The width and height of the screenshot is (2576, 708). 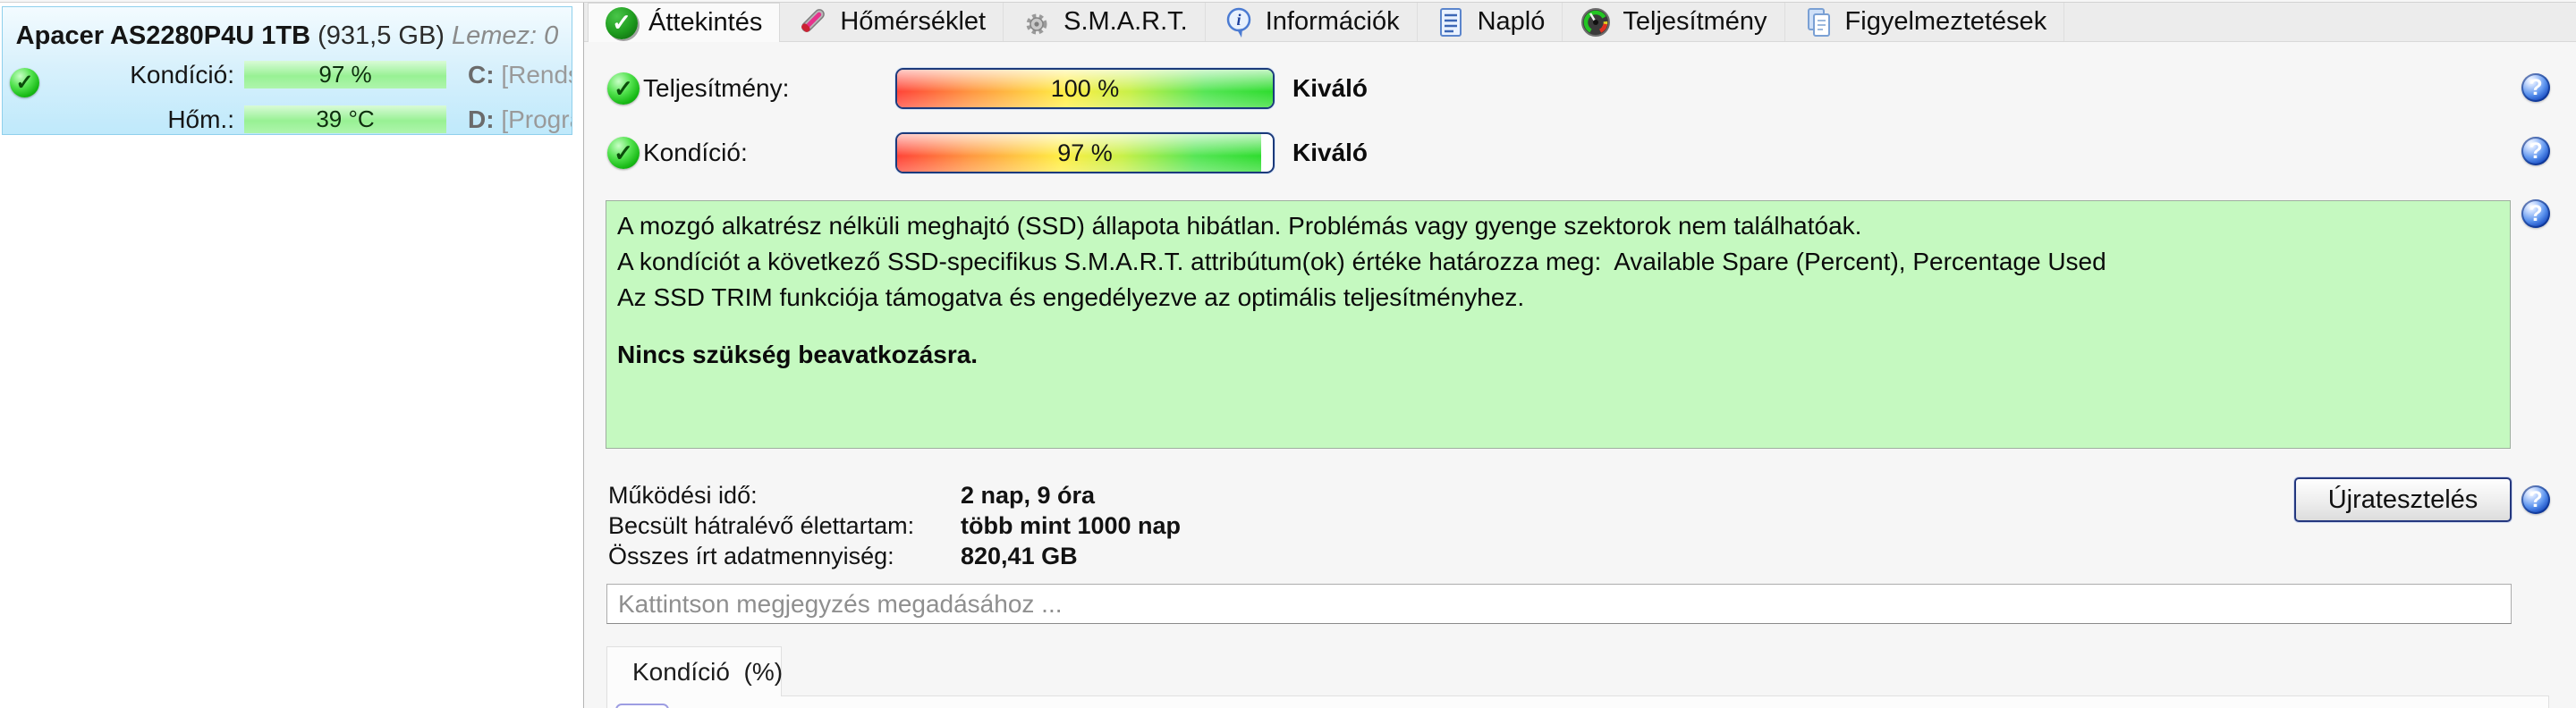 I want to click on drive-name: Apacer AS2280P4U 1TB, so click(x=163, y=35).